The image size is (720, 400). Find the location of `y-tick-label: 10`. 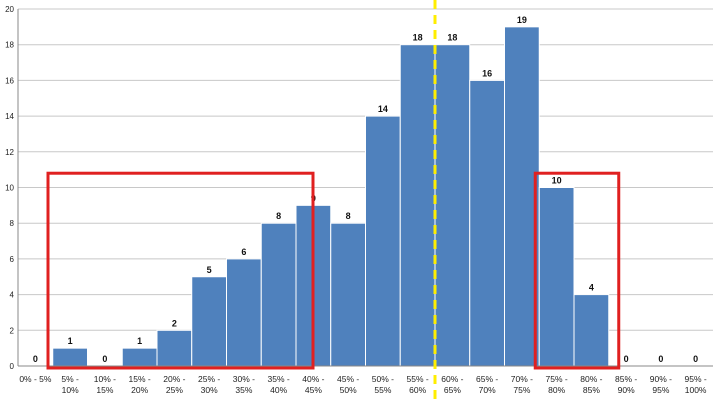

y-tick-label: 10 is located at coordinates (9, 188).